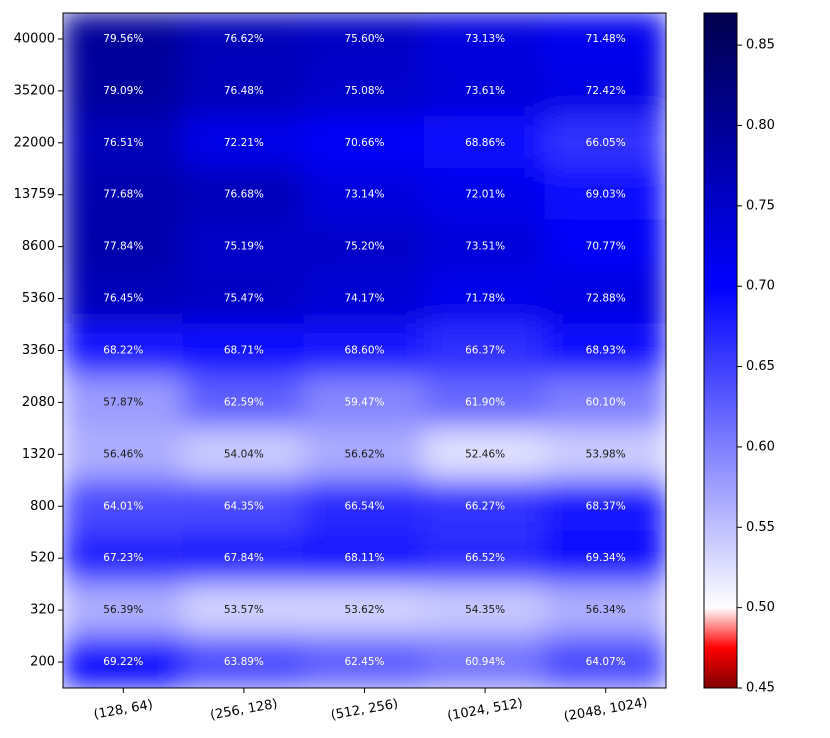 The image size is (830, 738). I want to click on cell-value-label: 77.68%, so click(123, 195).